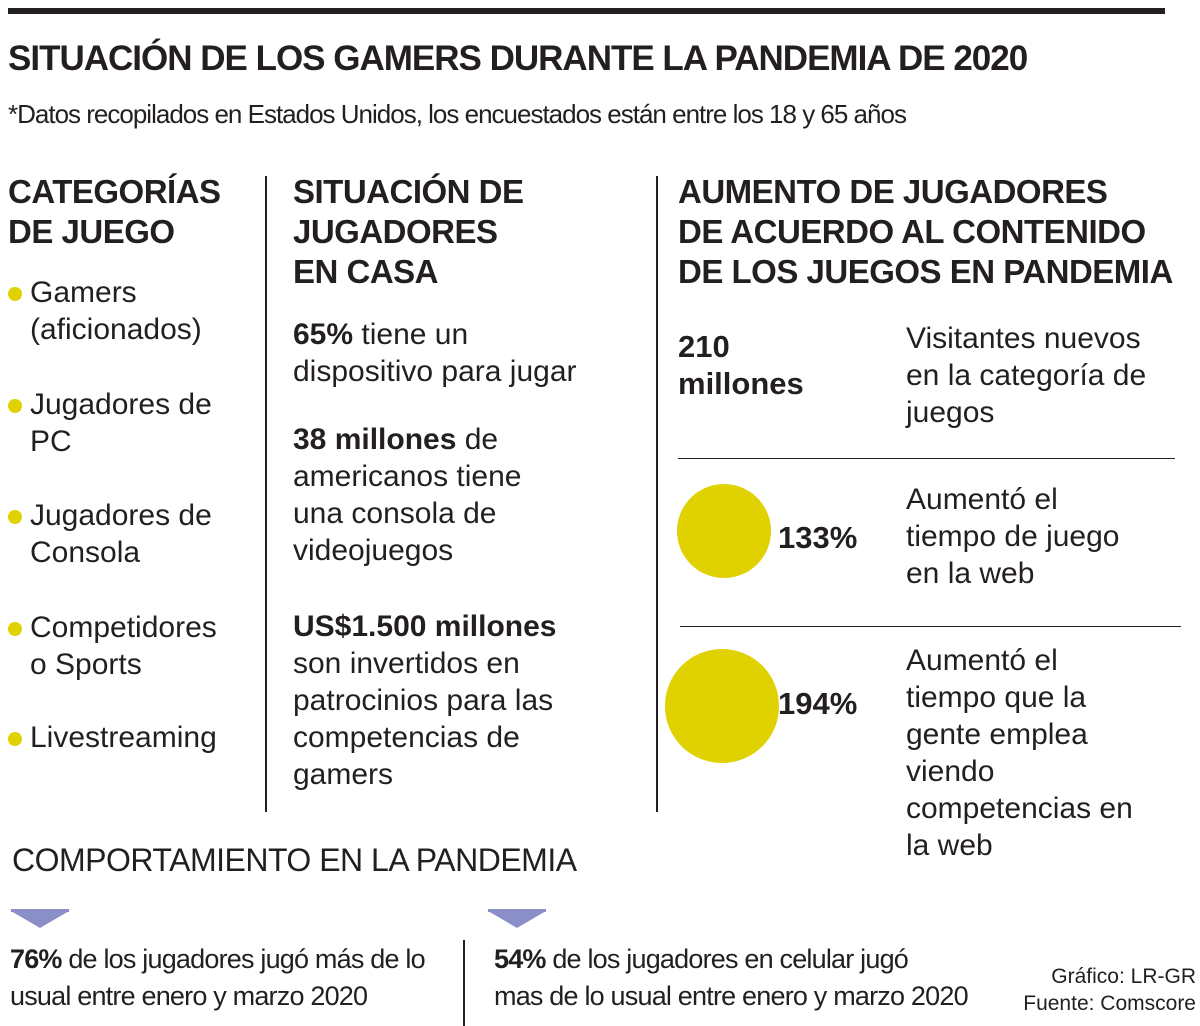  What do you see at coordinates (408, 231) in the screenshot?
I see `home-heading: SITUACIÓN DE JUGADORES EN CASA` at bounding box center [408, 231].